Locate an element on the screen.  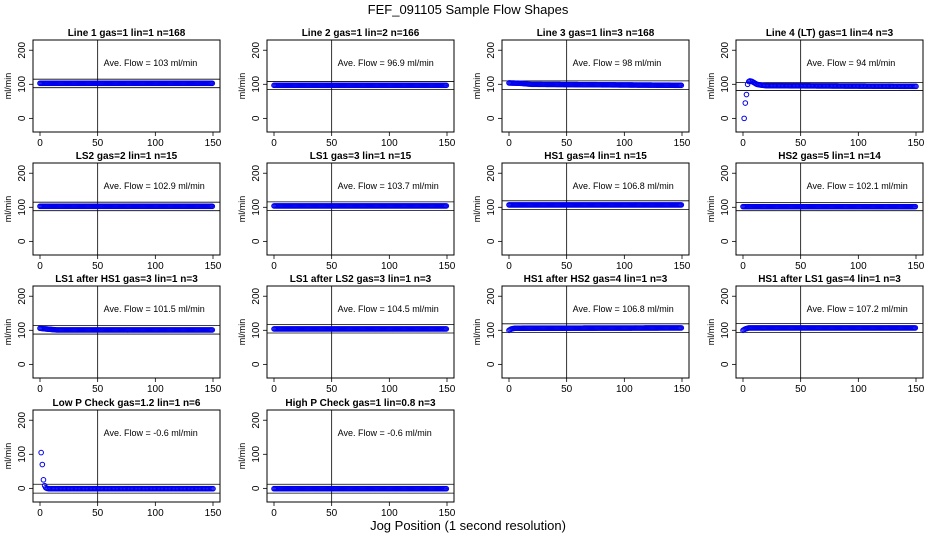
panel-title: HS1 after HS2 gas=4 lin=1 n=3 is located at coordinates (596, 279).